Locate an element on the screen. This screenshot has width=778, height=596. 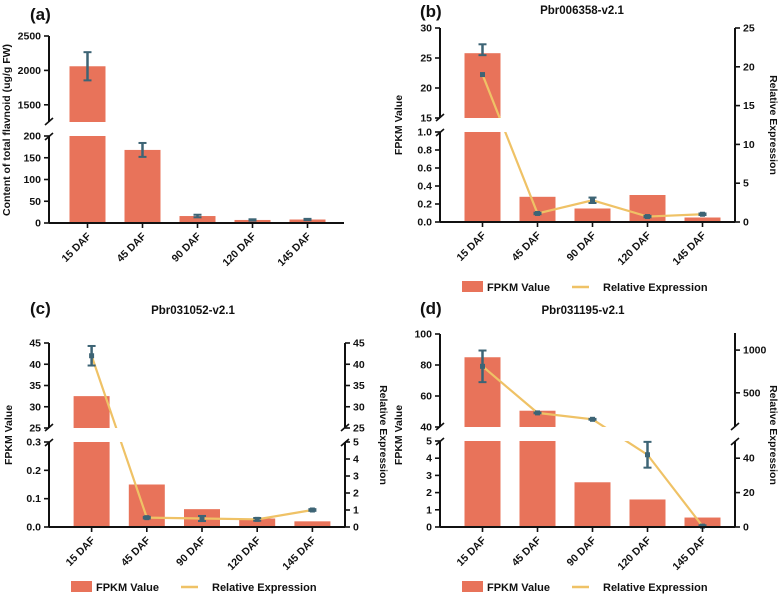
panel-label: (c) is located at coordinates (40, 308).